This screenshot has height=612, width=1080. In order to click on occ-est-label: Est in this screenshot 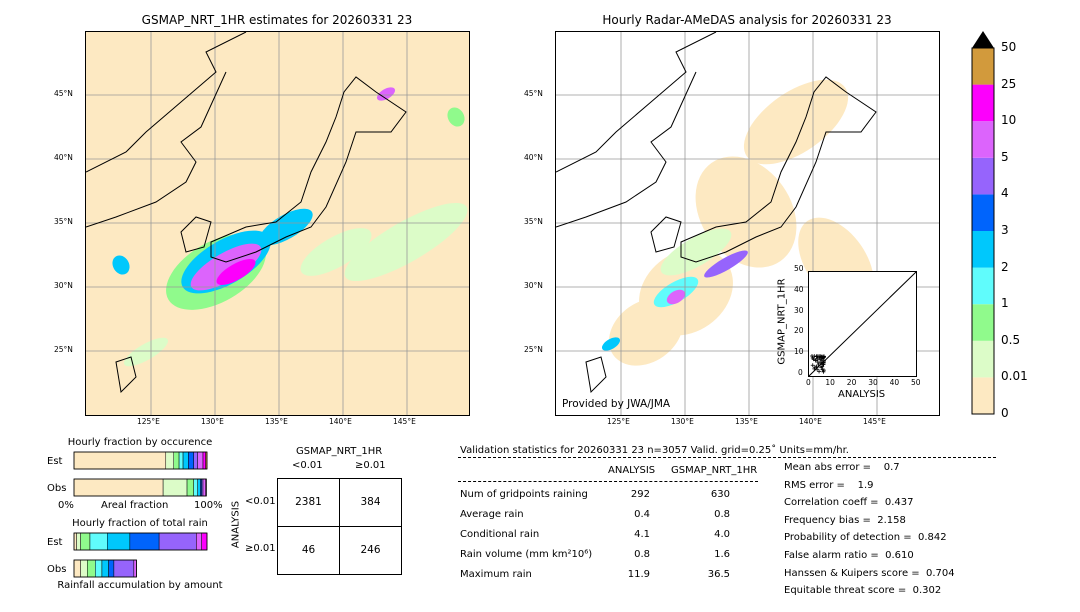, I will do `click(55, 461)`.